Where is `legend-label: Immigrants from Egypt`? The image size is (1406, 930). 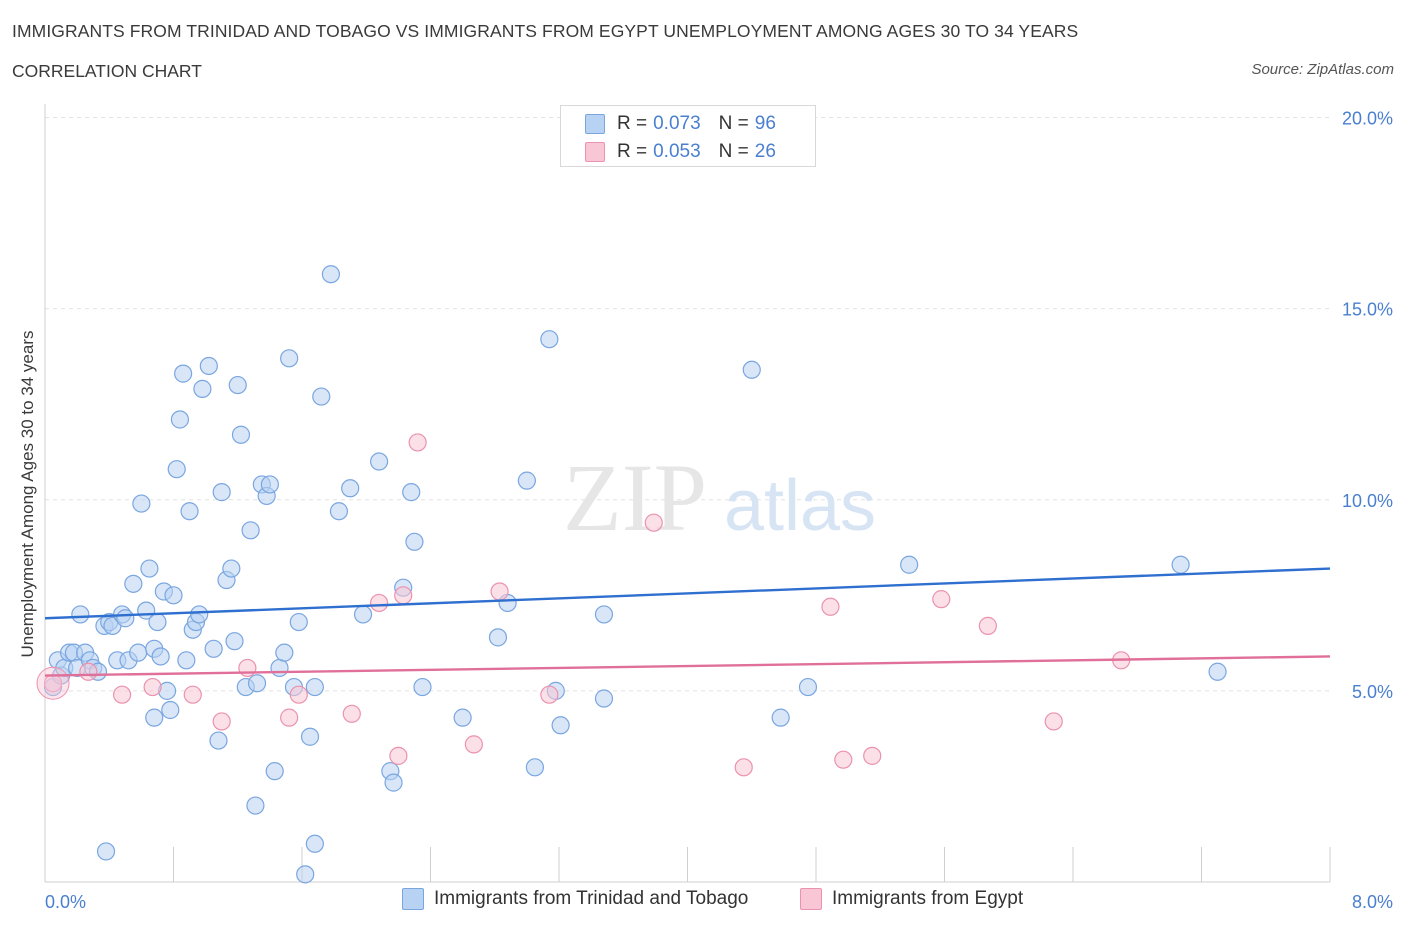 legend-label: Immigrants from Egypt is located at coordinates (928, 898).